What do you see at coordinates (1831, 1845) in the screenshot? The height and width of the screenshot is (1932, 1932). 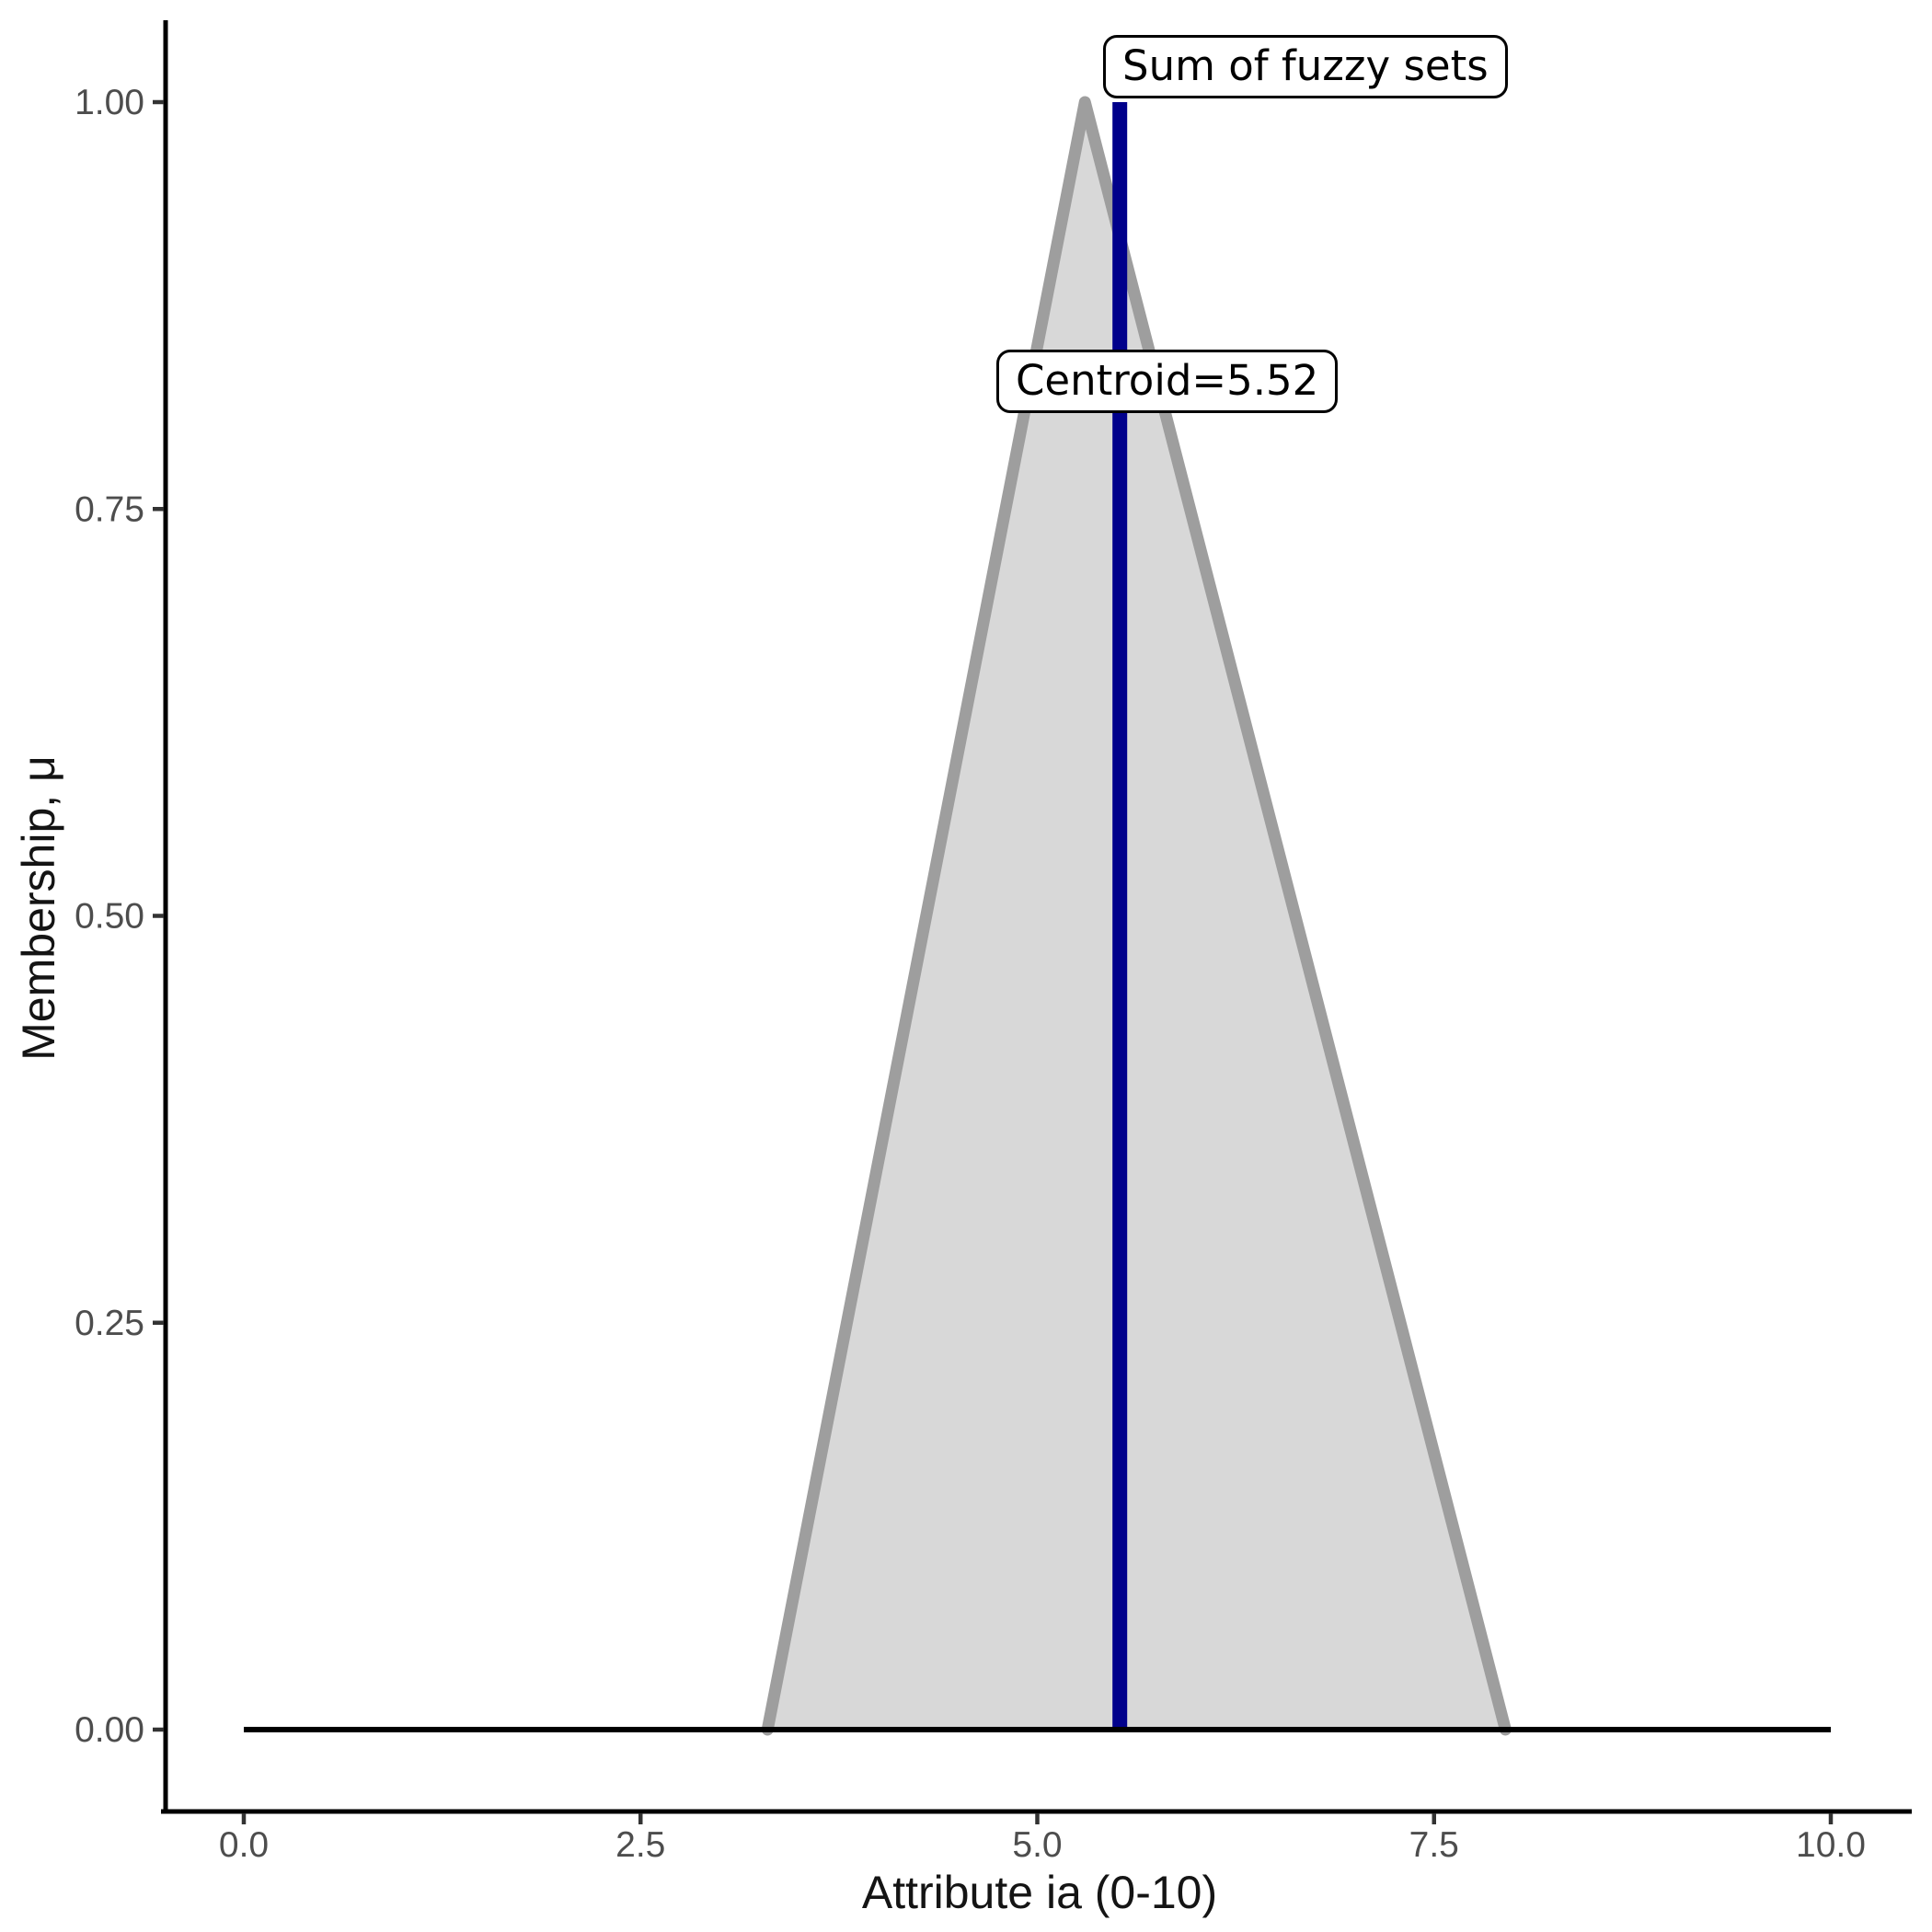 I see `x-tick-label: 10.0` at bounding box center [1831, 1845].